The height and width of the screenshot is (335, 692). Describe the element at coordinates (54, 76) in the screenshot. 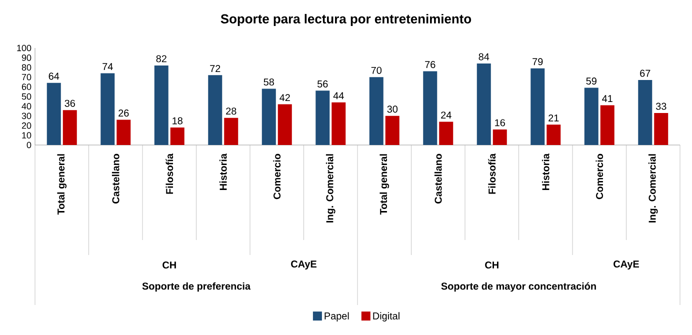

I see `data-label: 64` at that location.